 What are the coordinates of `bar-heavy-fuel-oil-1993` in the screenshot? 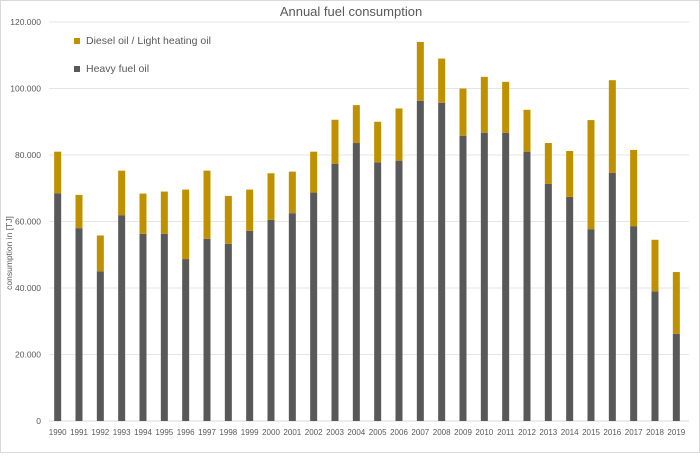 It's located at (122, 318).